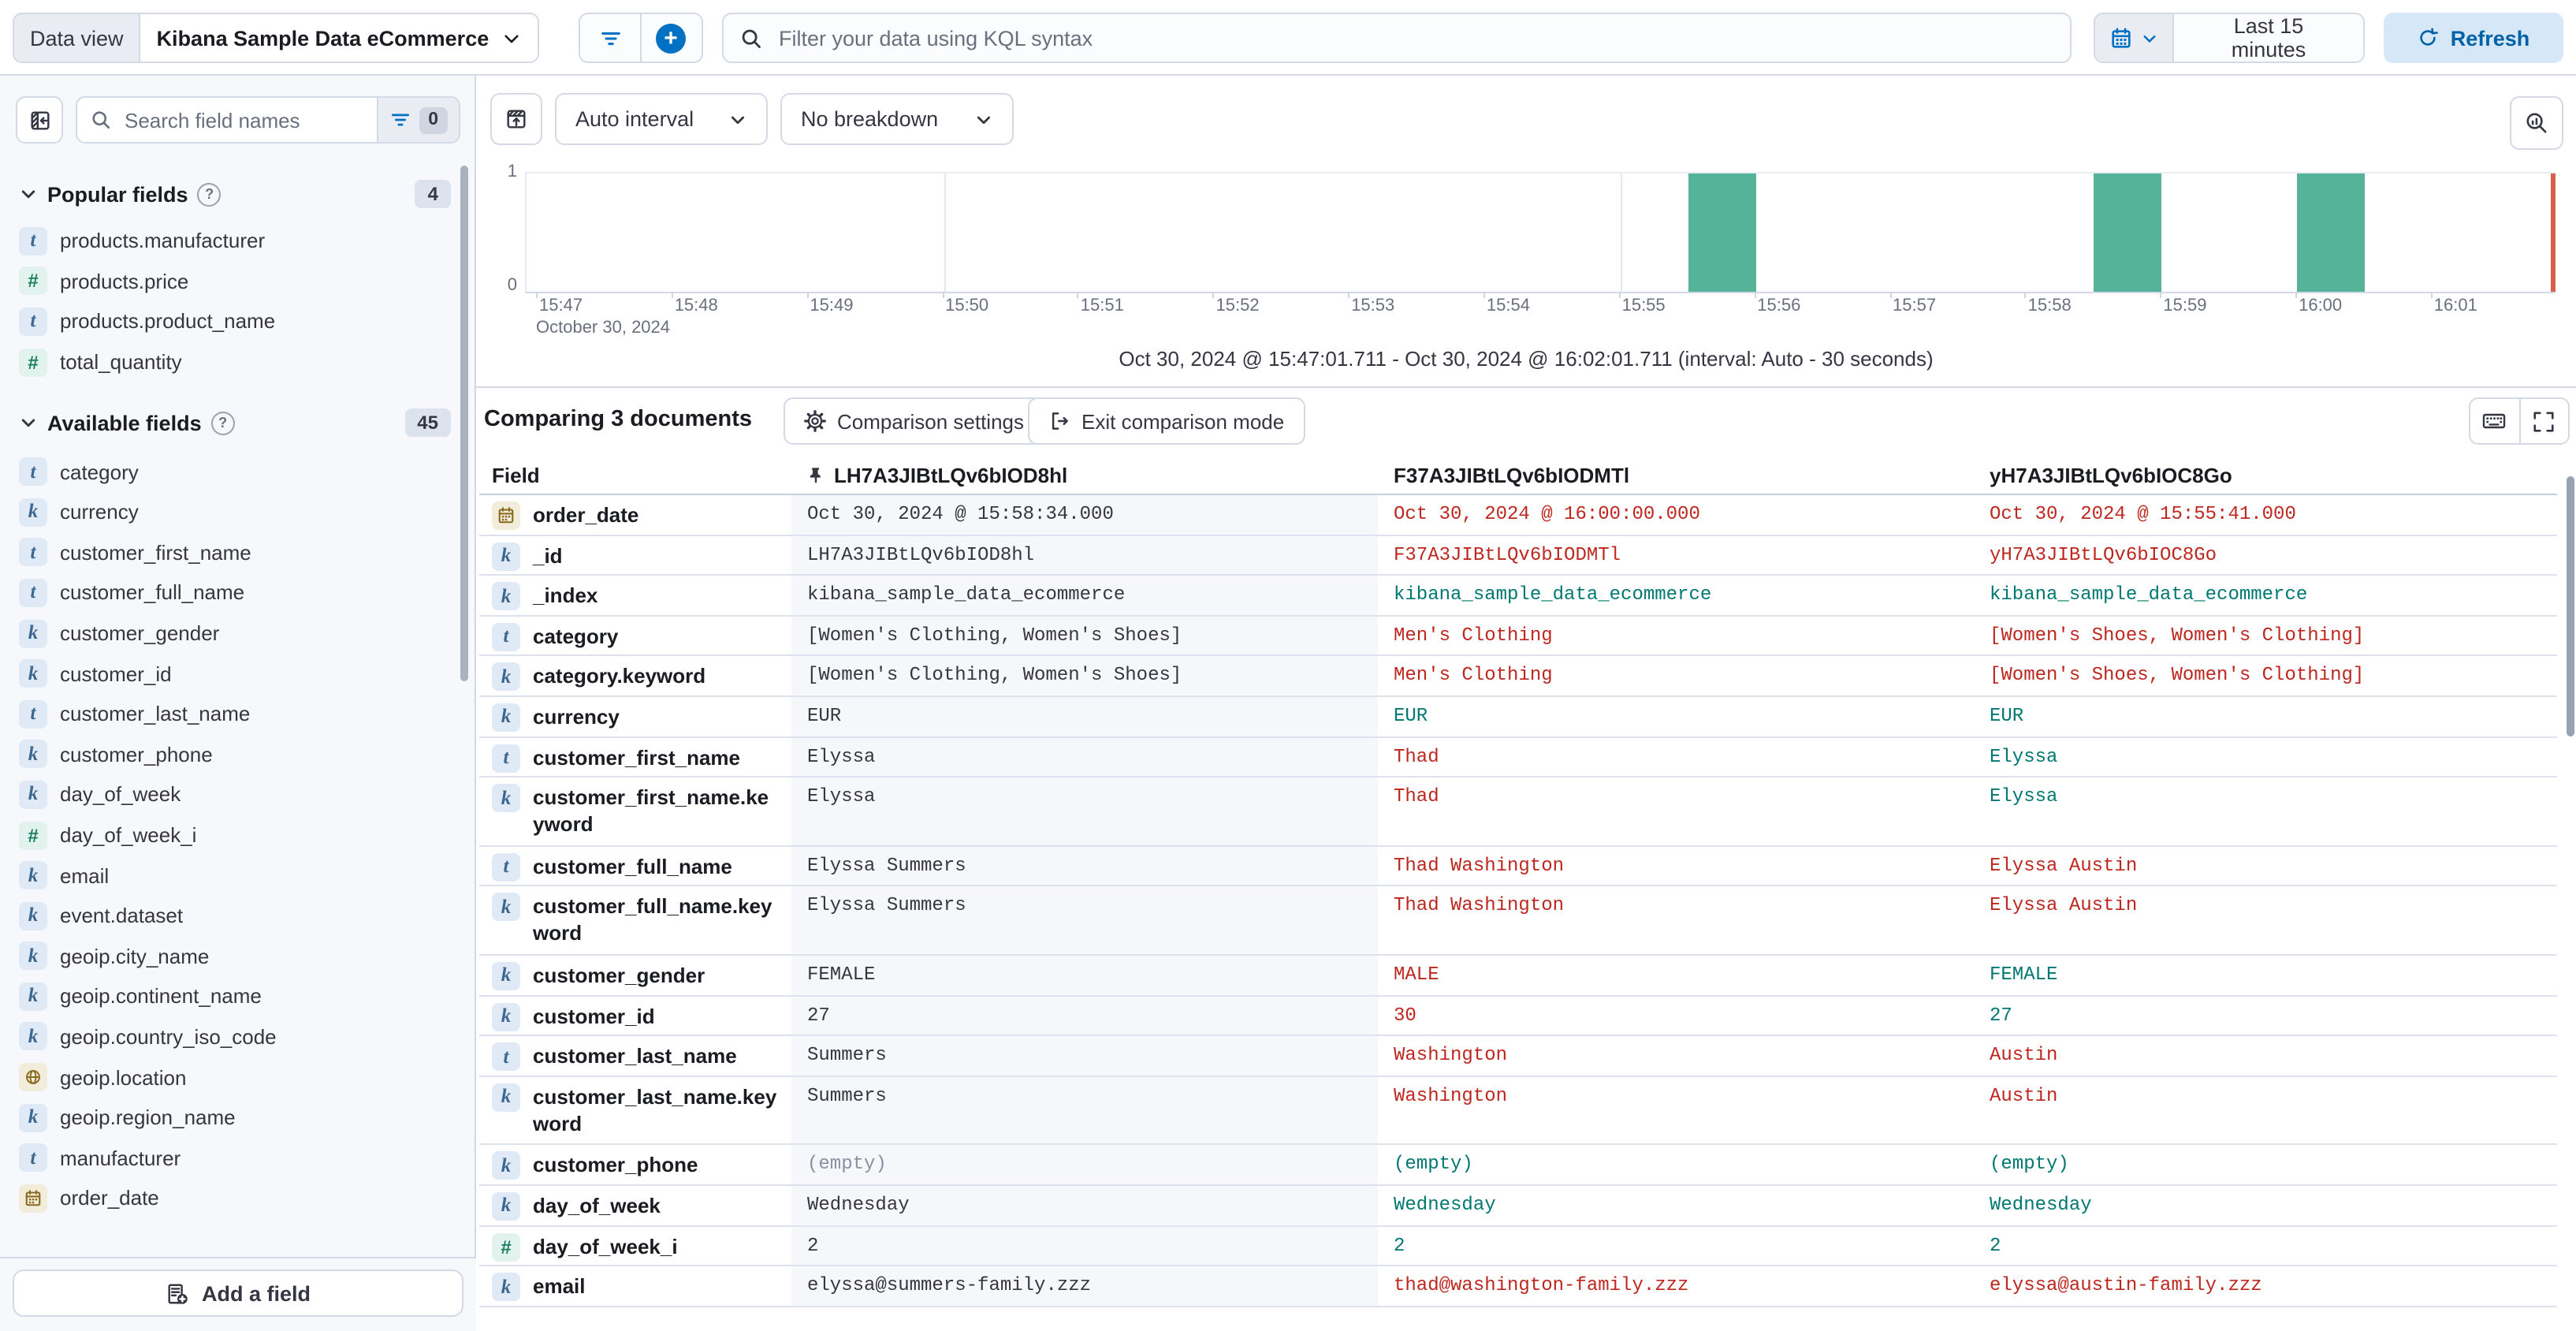 The width and height of the screenshot is (2576, 1331). Describe the element at coordinates (233, 1198) in the screenshot. I see `field-item-order_date: order_date` at that location.